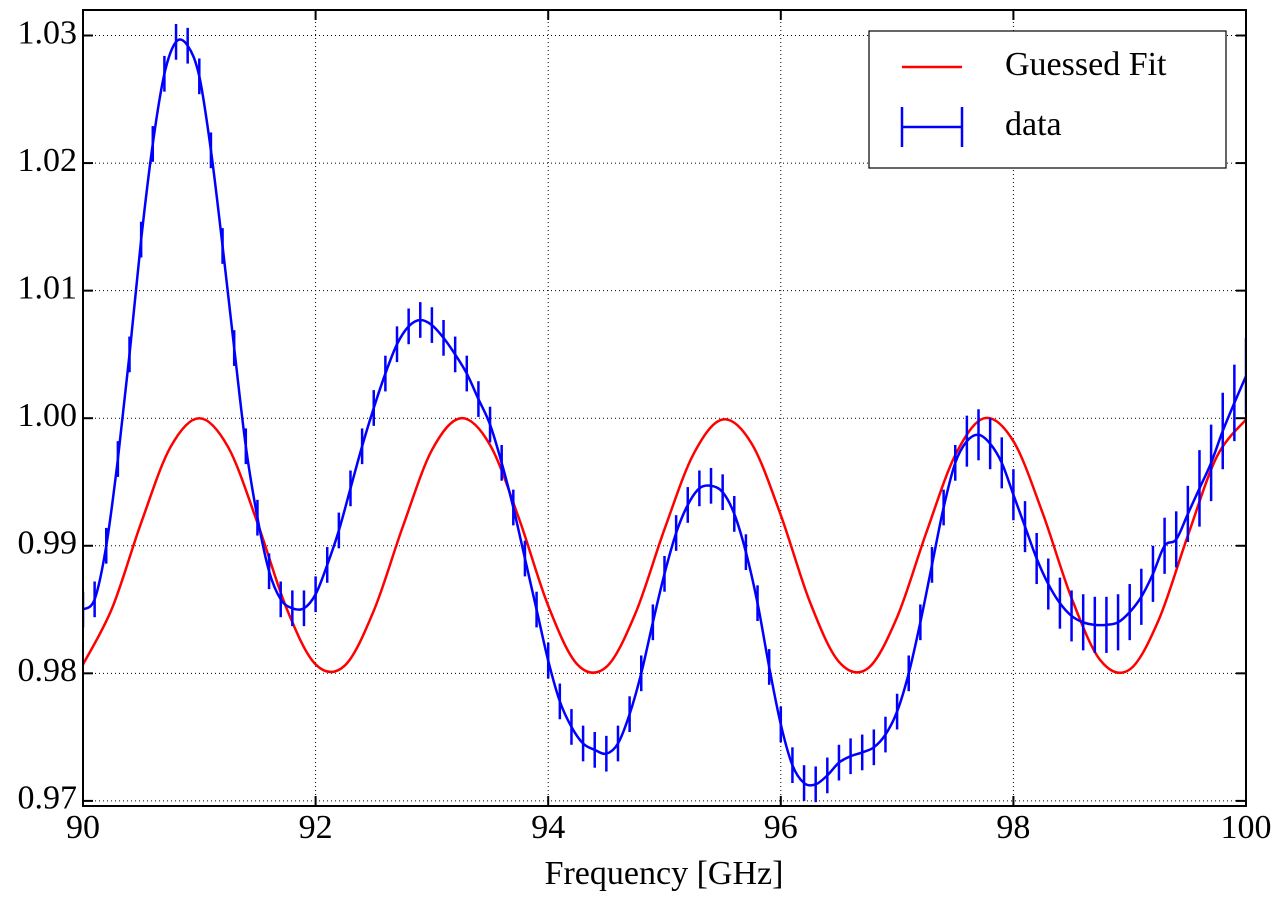 The height and width of the screenshot is (908, 1285). Describe the element at coordinates (548, 827) in the screenshot. I see `x-tick-label: 94` at that location.